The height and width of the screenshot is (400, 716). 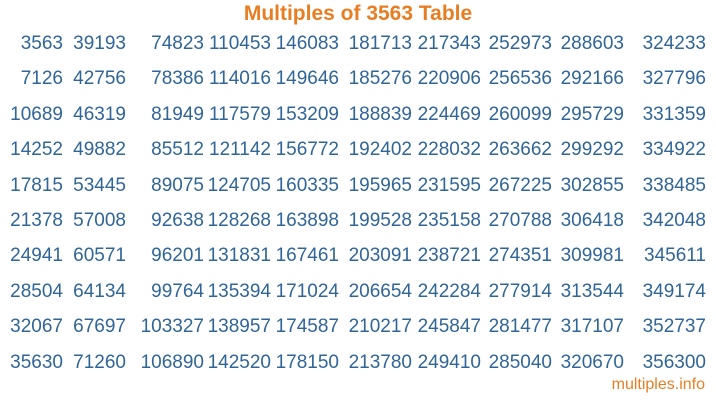 I want to click on multiple-value: 178150, so click(x=307, y=362).